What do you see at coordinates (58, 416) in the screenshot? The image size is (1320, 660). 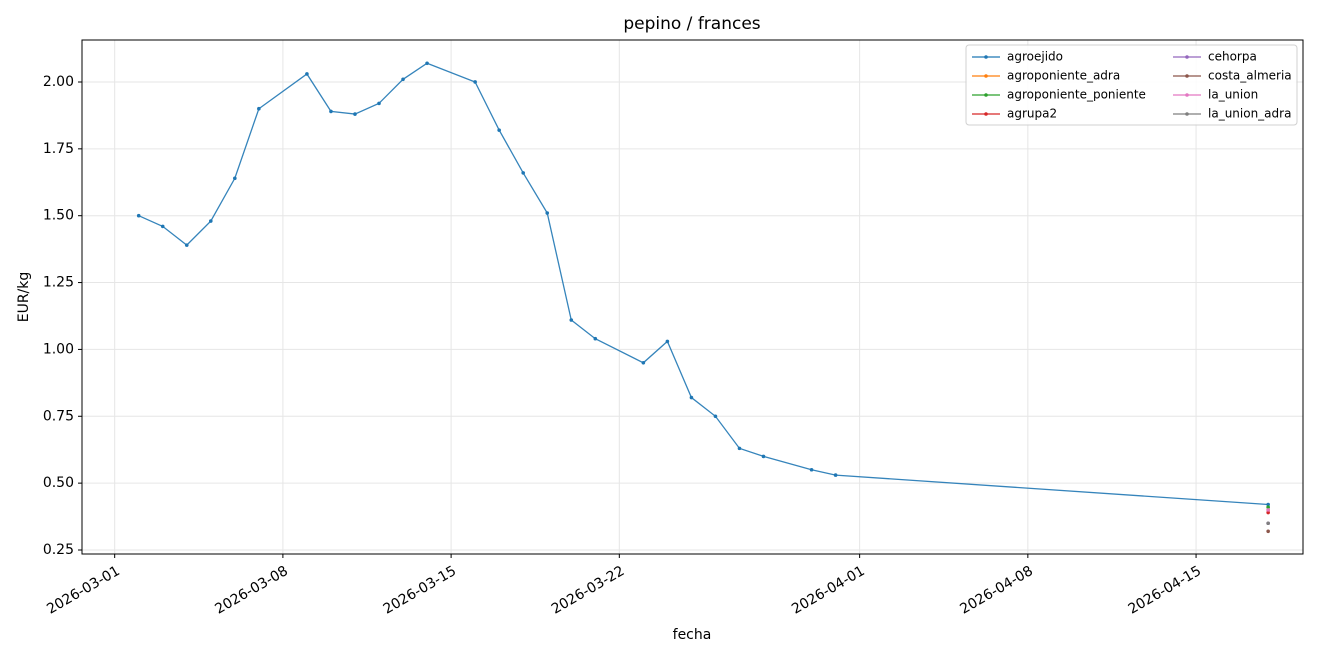 I see `y-tick-label: 0.75` at bounding box center [58, 416].